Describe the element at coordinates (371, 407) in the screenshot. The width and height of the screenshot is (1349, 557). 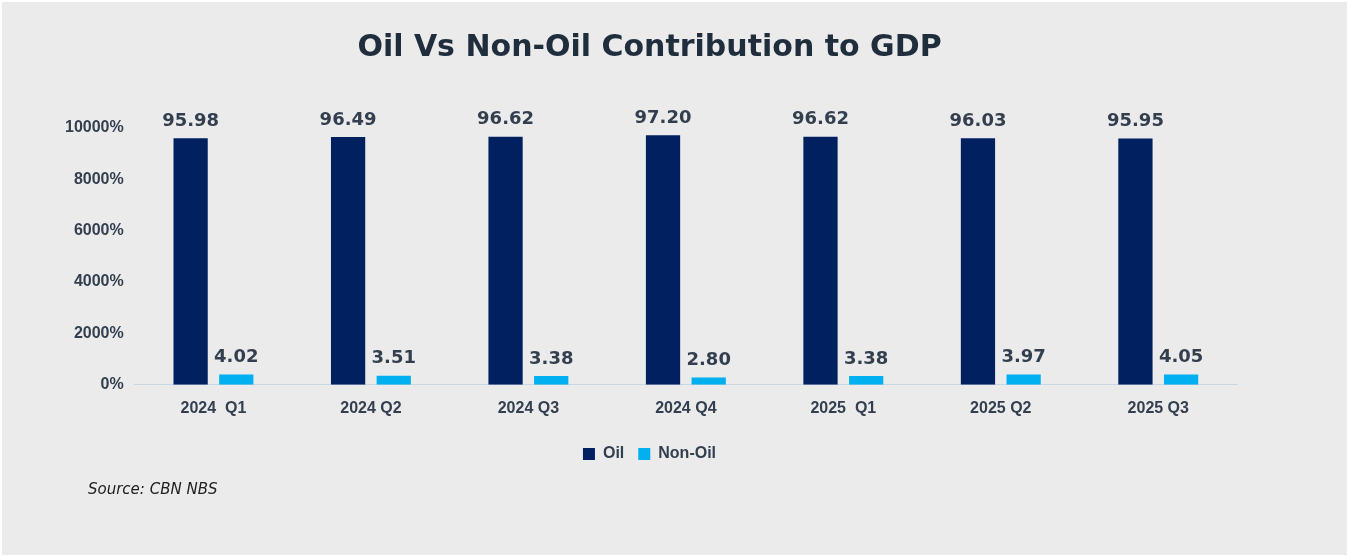
I see `x-tick-label: 2024 Q2` at that location.